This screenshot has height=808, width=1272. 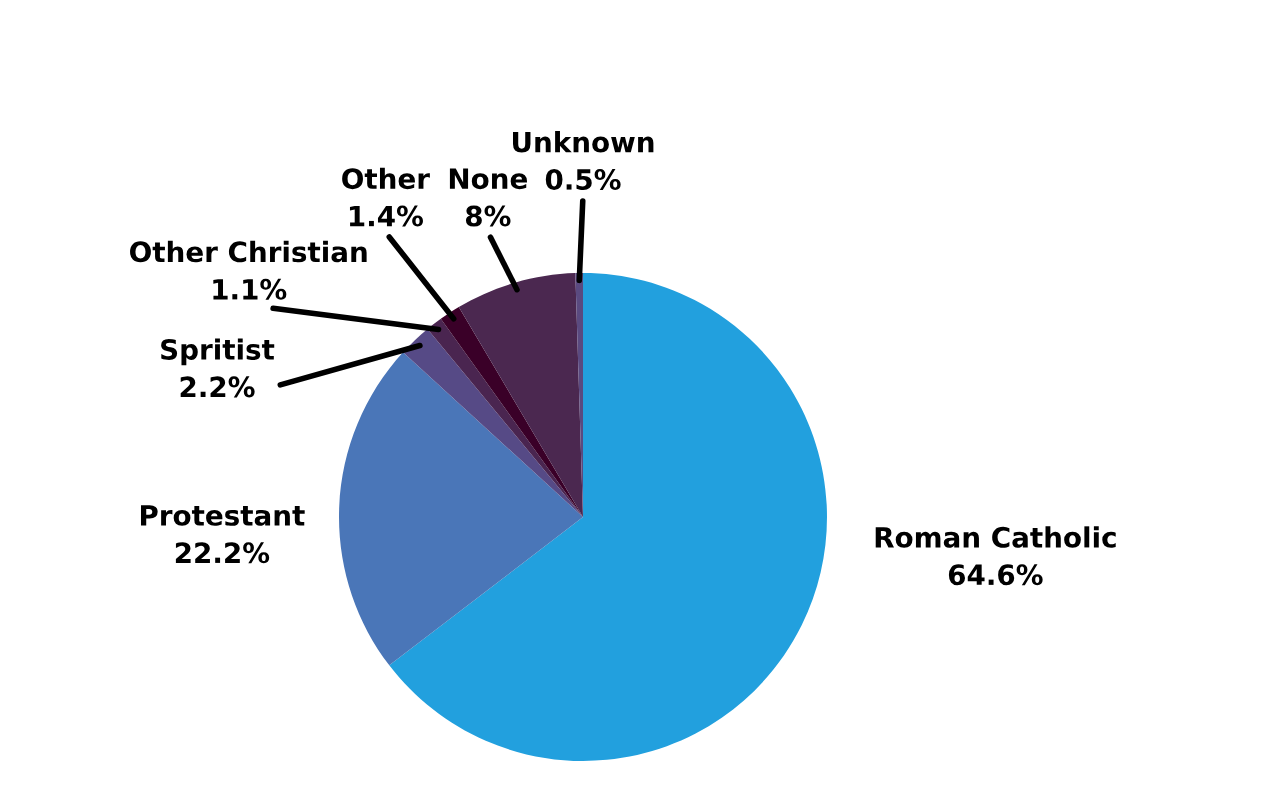 What do you see at coordinates (217, 387) in the screenshot?
I see `data-label: 2.2%` at bounding box center [217, 387].